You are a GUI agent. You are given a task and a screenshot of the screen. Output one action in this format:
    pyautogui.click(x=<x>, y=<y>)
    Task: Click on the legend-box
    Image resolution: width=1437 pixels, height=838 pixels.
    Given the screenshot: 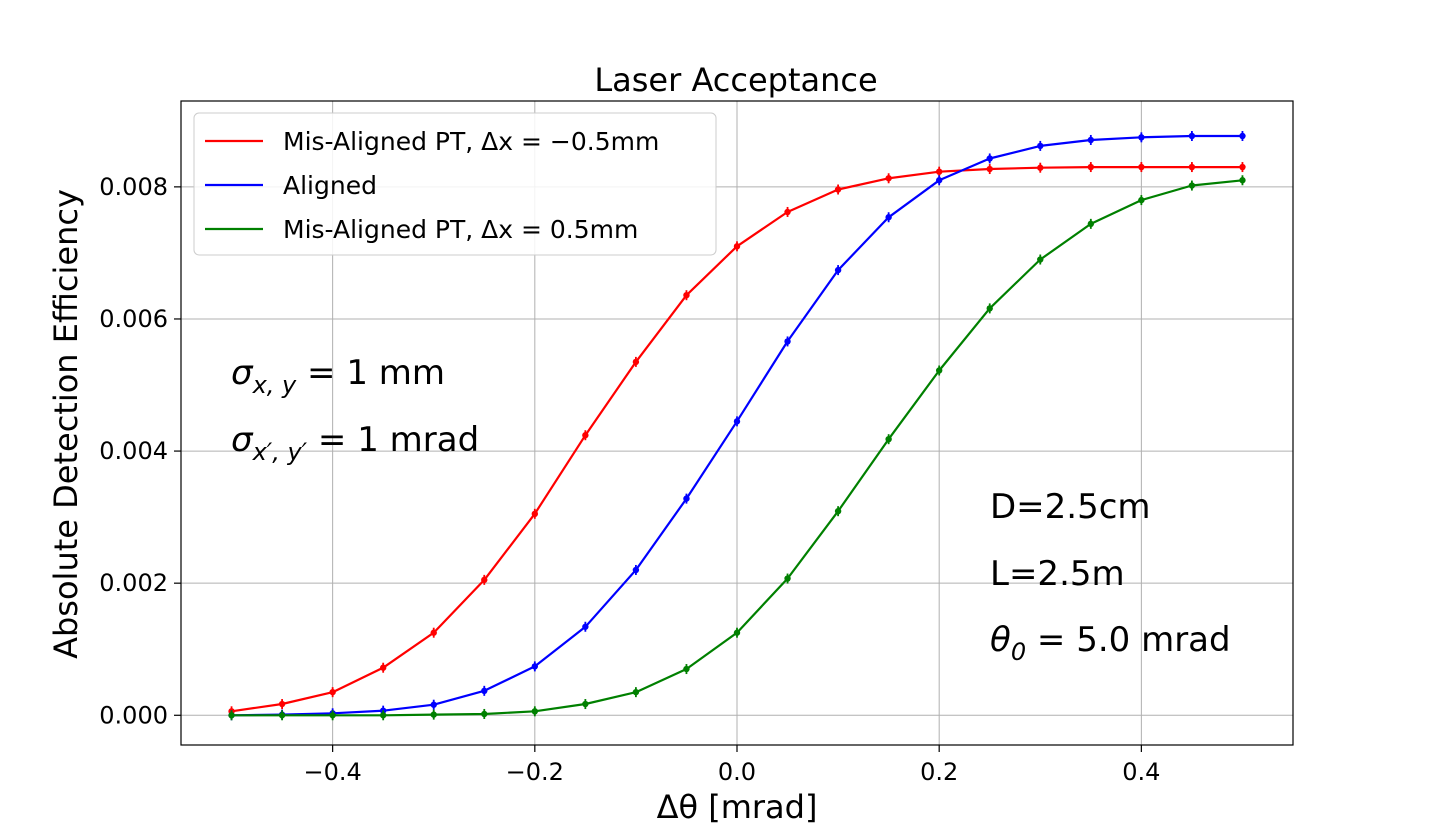 What is the action you would take?
    pyautogui.click(x=455, y=184)
    